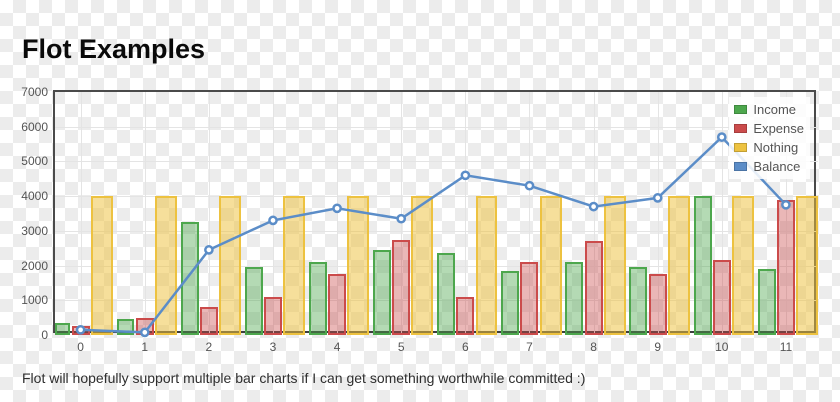 This screenshot has height=402, width=840. I want to click on expense-swatch-icon, so click(741, 128).